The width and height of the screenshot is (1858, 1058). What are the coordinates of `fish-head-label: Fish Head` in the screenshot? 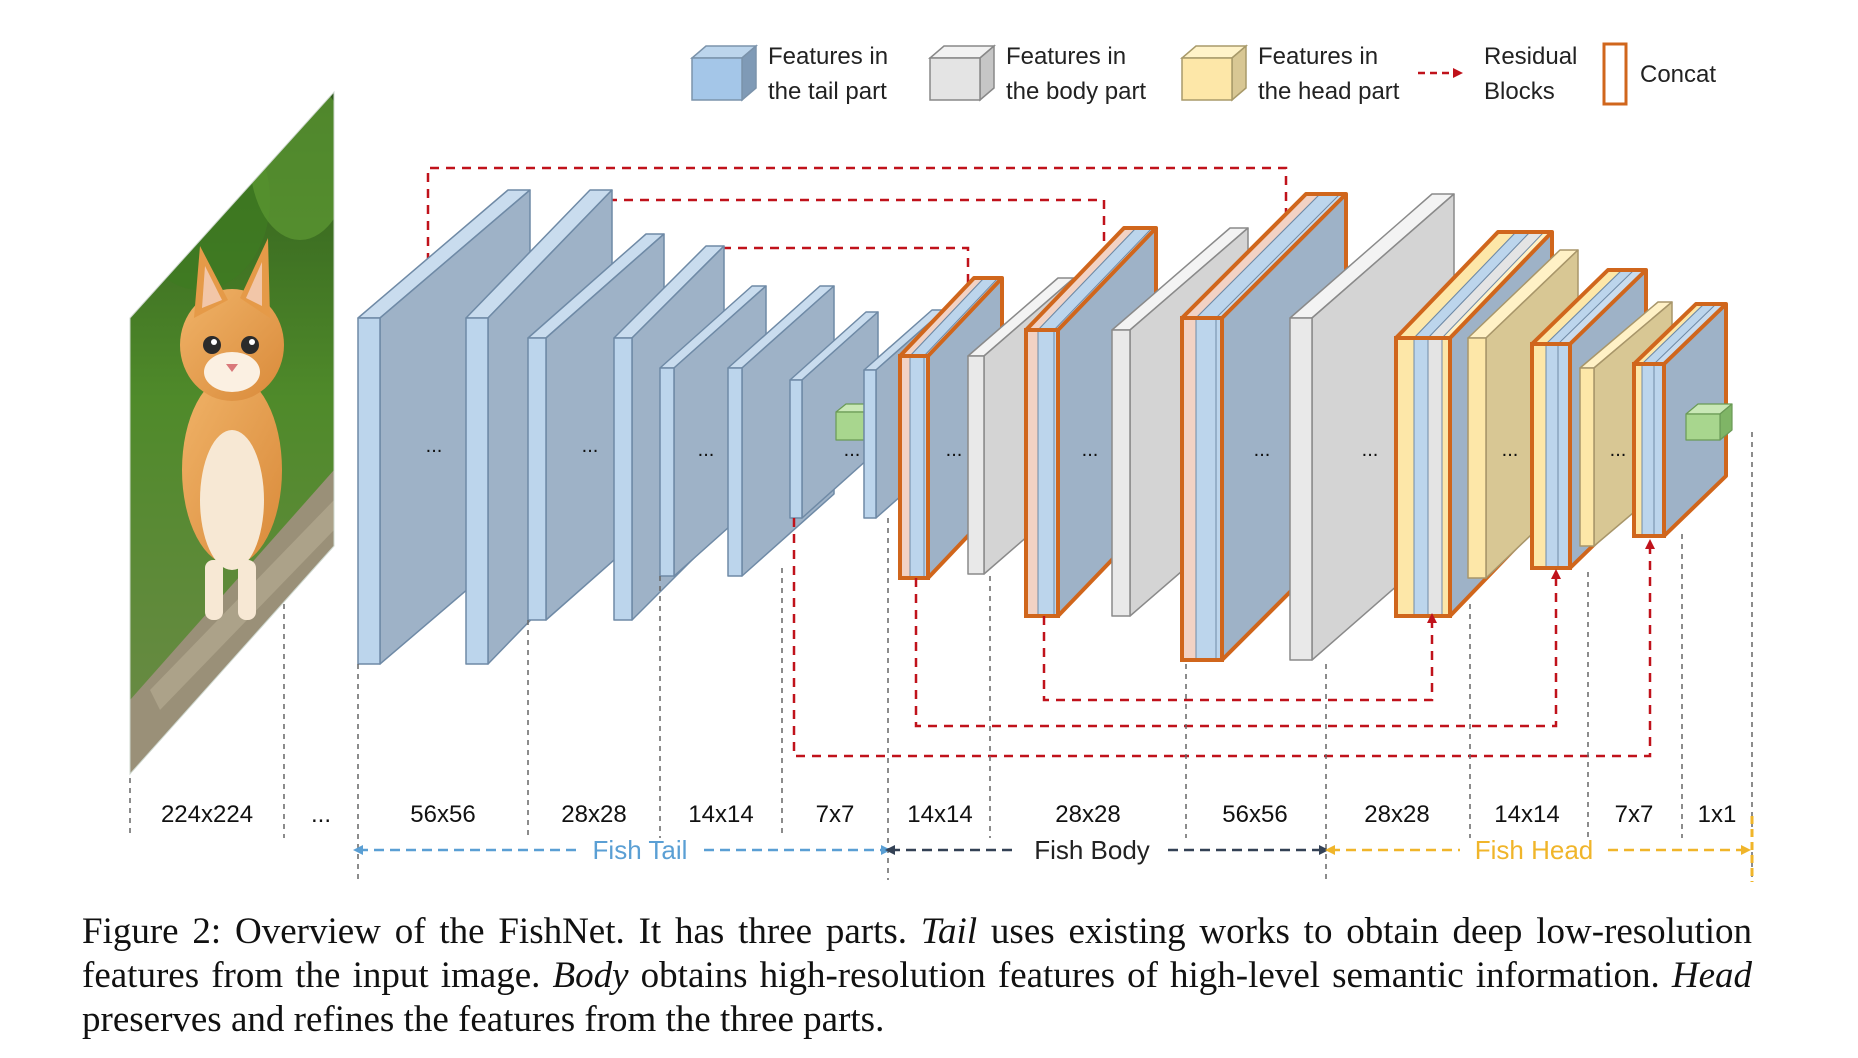 It's located at (1534, 850).